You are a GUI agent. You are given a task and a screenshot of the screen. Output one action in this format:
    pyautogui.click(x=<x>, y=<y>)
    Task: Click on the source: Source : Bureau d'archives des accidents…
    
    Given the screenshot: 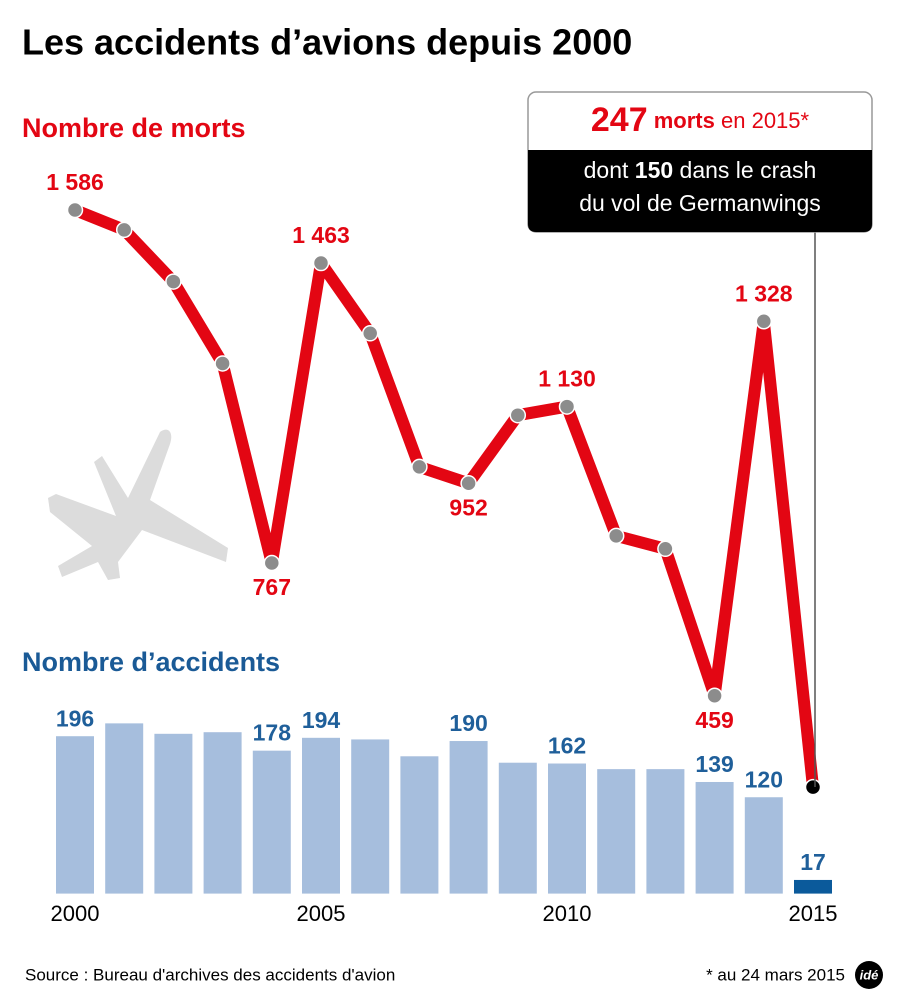 What is the action you would take?
    pyautogui.click(x=210, y=974)
    